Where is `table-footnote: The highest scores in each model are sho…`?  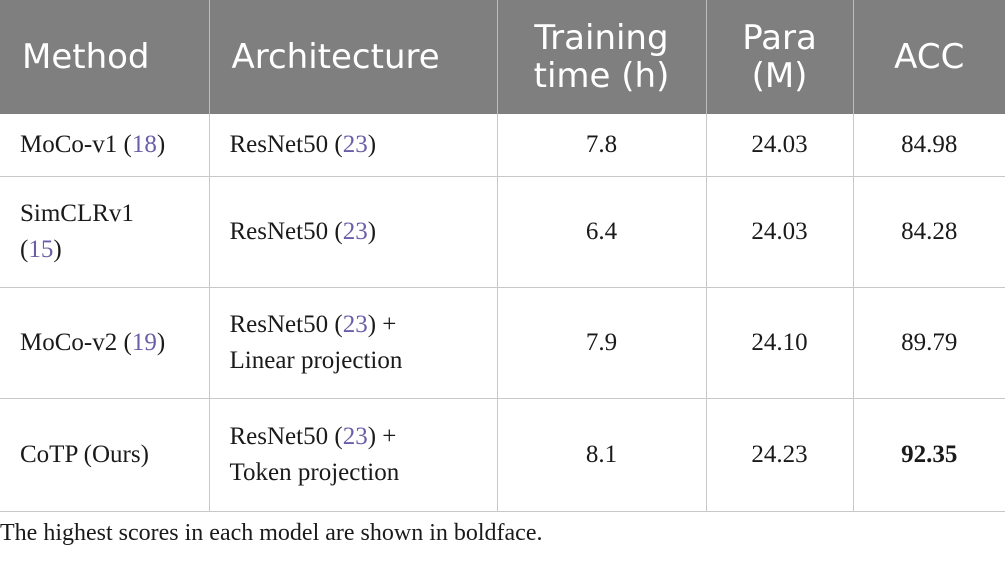
table-footnote: The highest scores in each model are sho… is located at coordinates (271, 533).